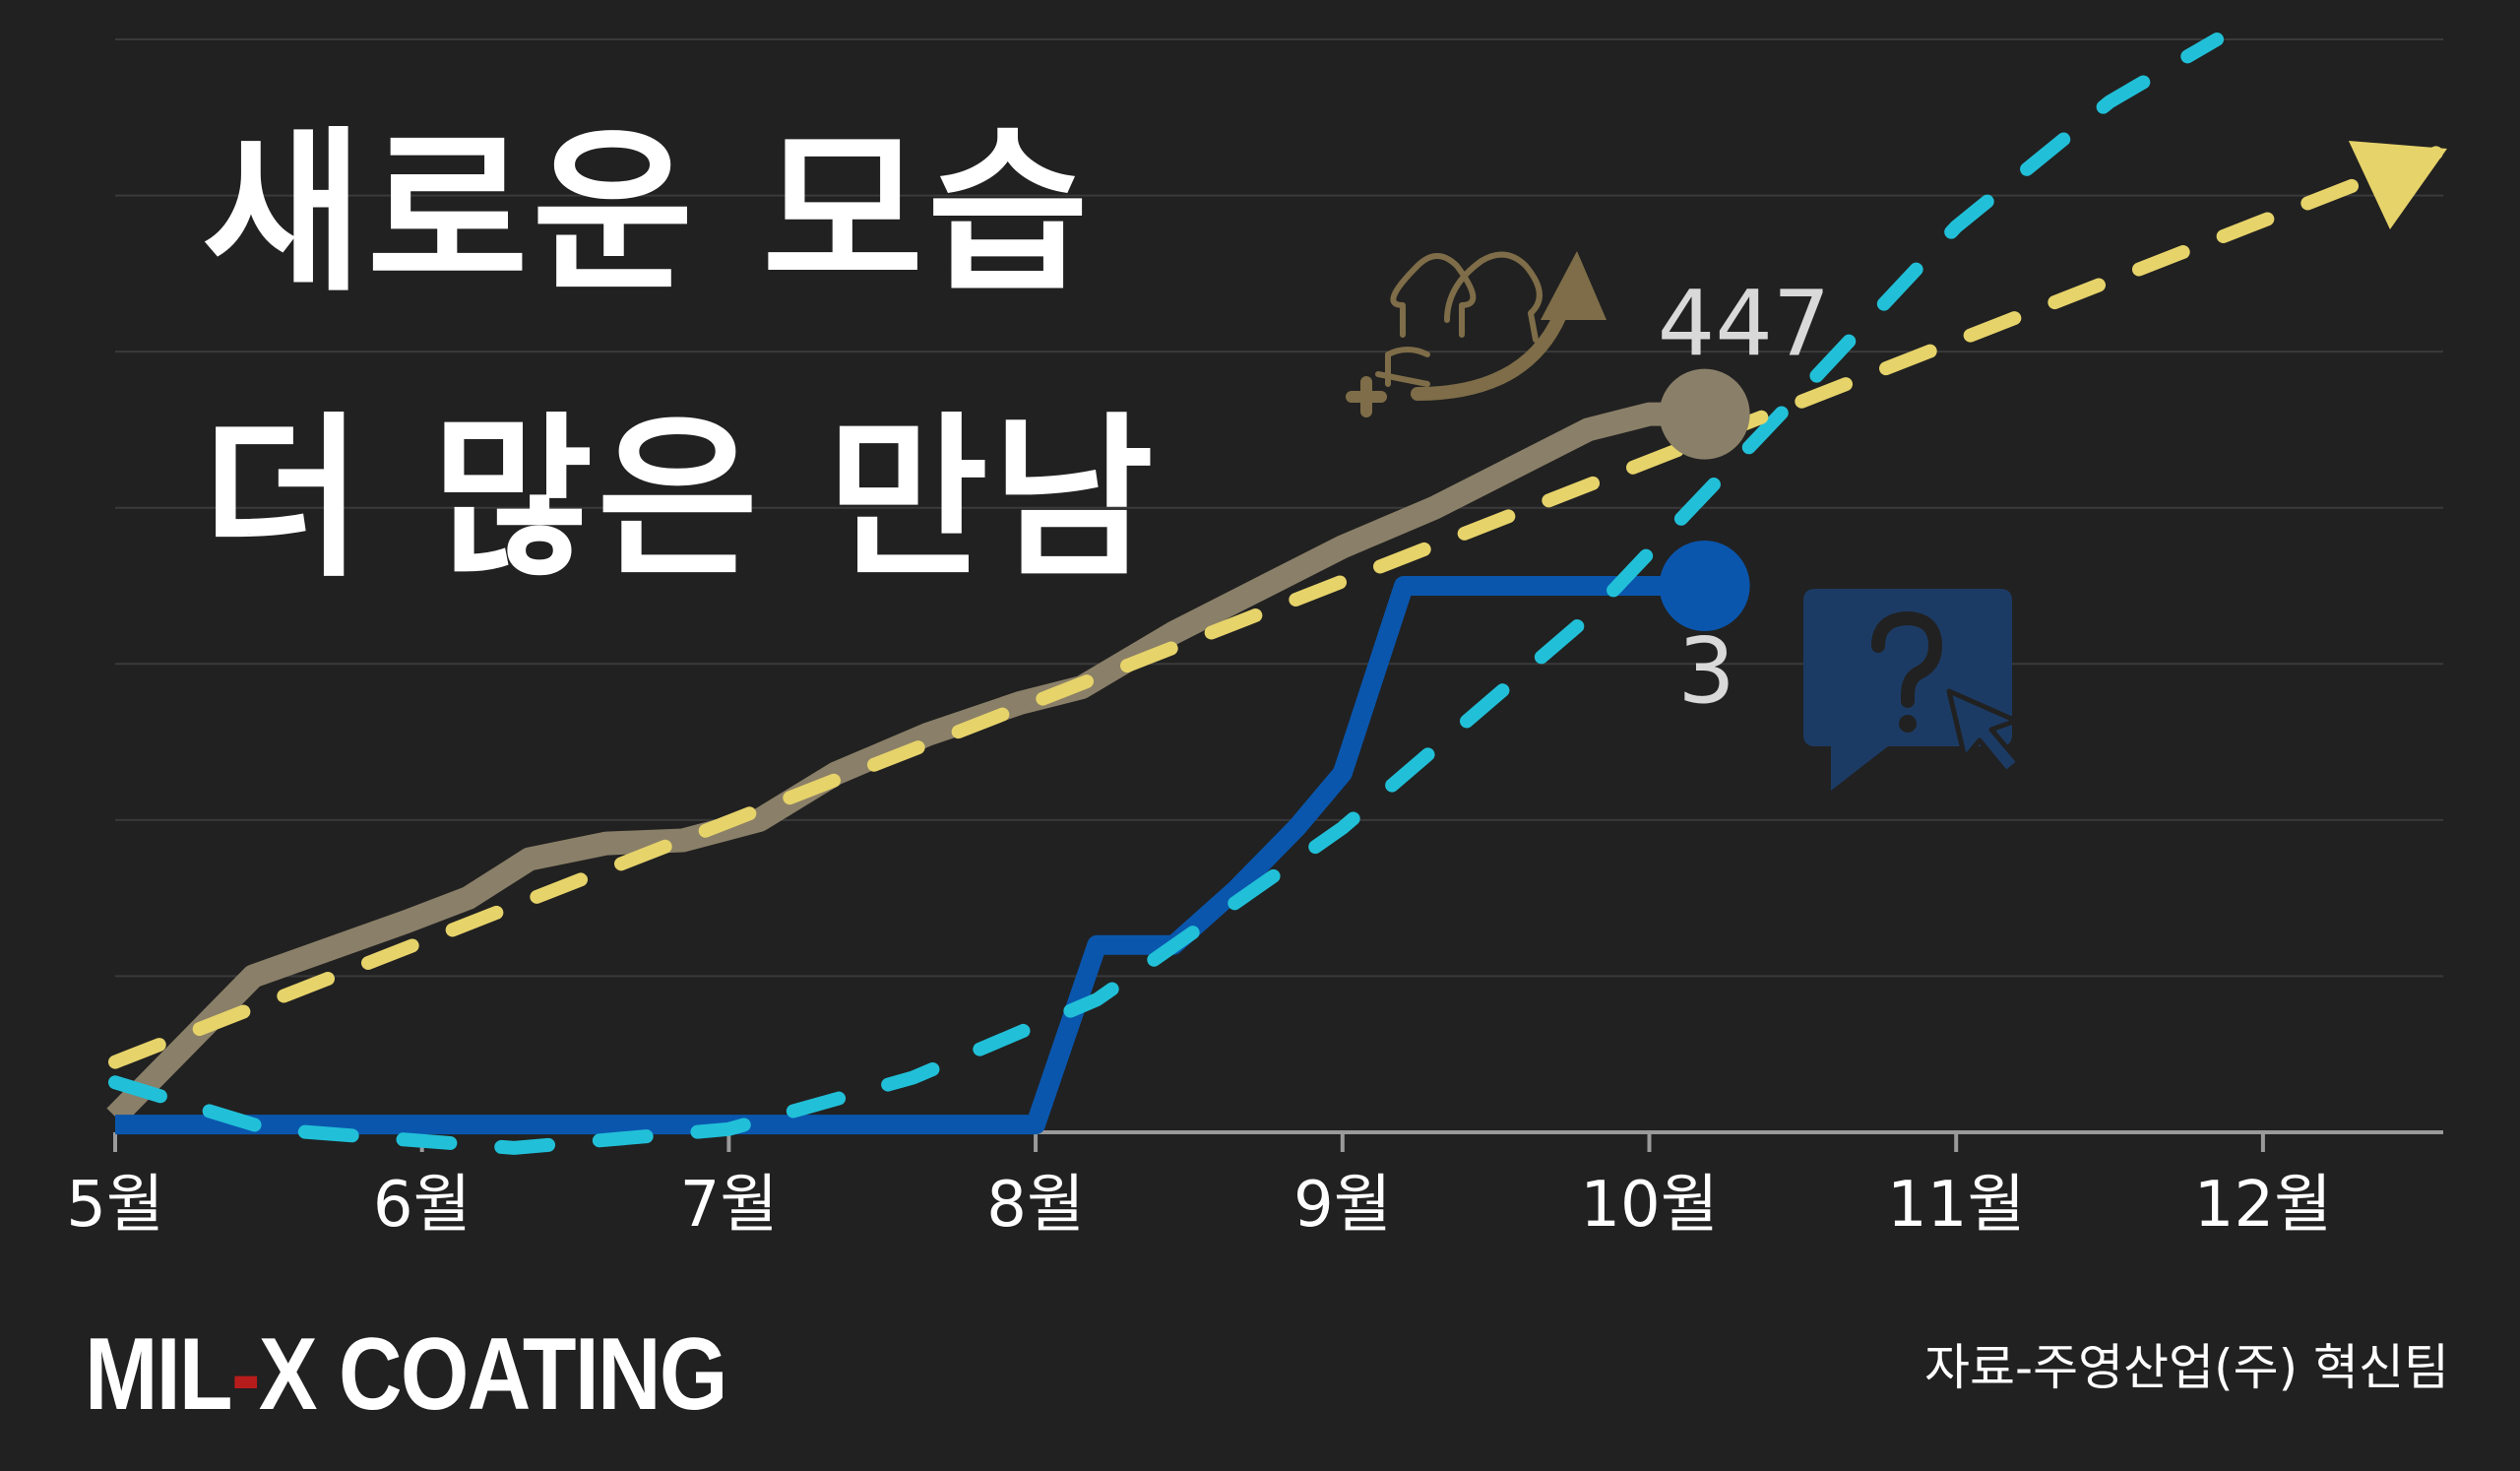 This screenshot has width=2520, height=1471. Describe the element at coordinates (1342, 1205) in the screenshot. I see `x-tick-label: 9월` at that location.